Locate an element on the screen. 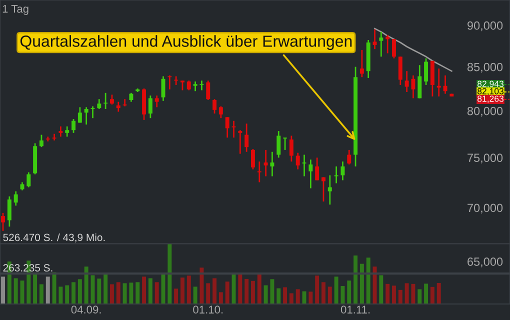  x-tick-label: 04.09. is located at coordinates (86, 310).